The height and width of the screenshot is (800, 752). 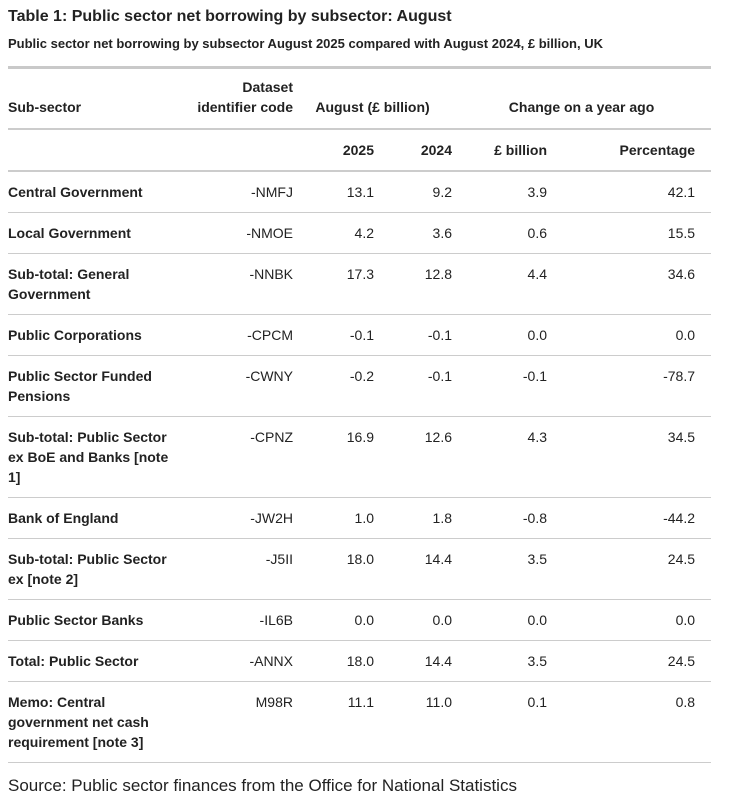 What do you see at coordinates (236, 457) in the screenshot?
I see `dataset-code: -CPNZ` at bounding box center [236, 457].